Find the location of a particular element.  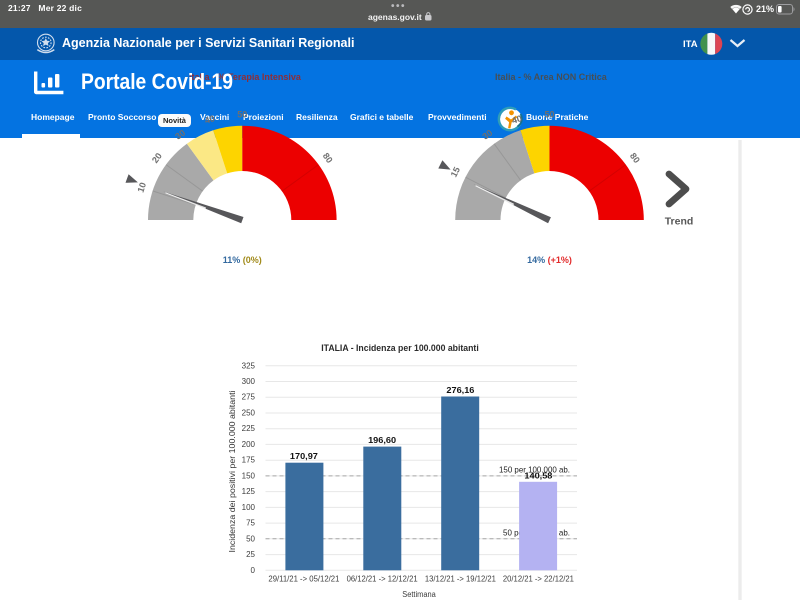

svg-text: 250 is located at coordinates (249, 413).